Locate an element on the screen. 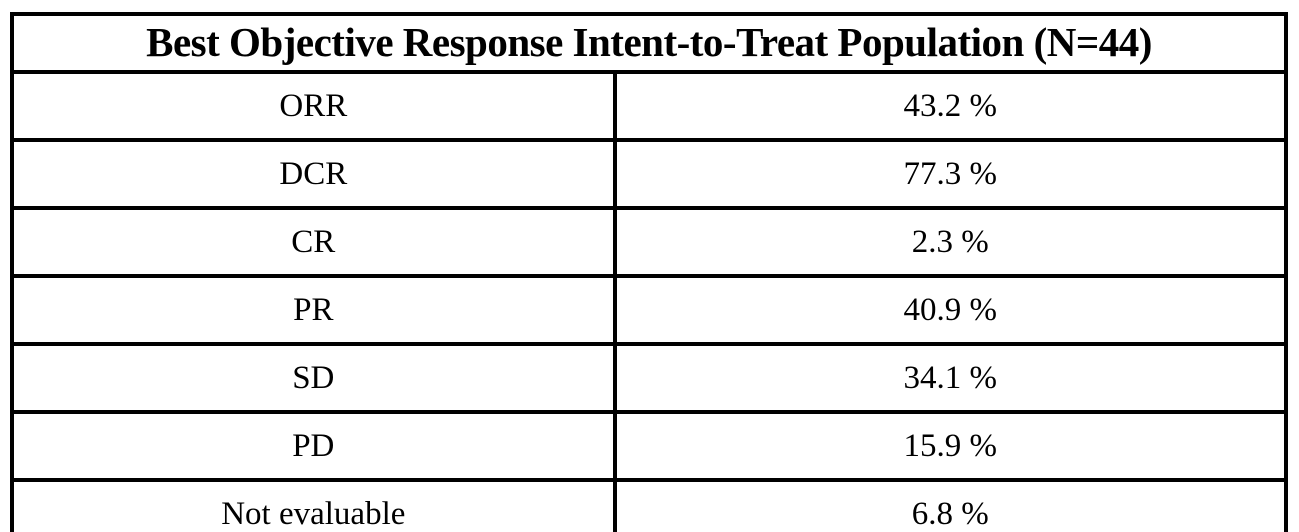 The width and height of the screenshot is (1299, 532). row-label-cell: PD is located at coordinates (313, 446).